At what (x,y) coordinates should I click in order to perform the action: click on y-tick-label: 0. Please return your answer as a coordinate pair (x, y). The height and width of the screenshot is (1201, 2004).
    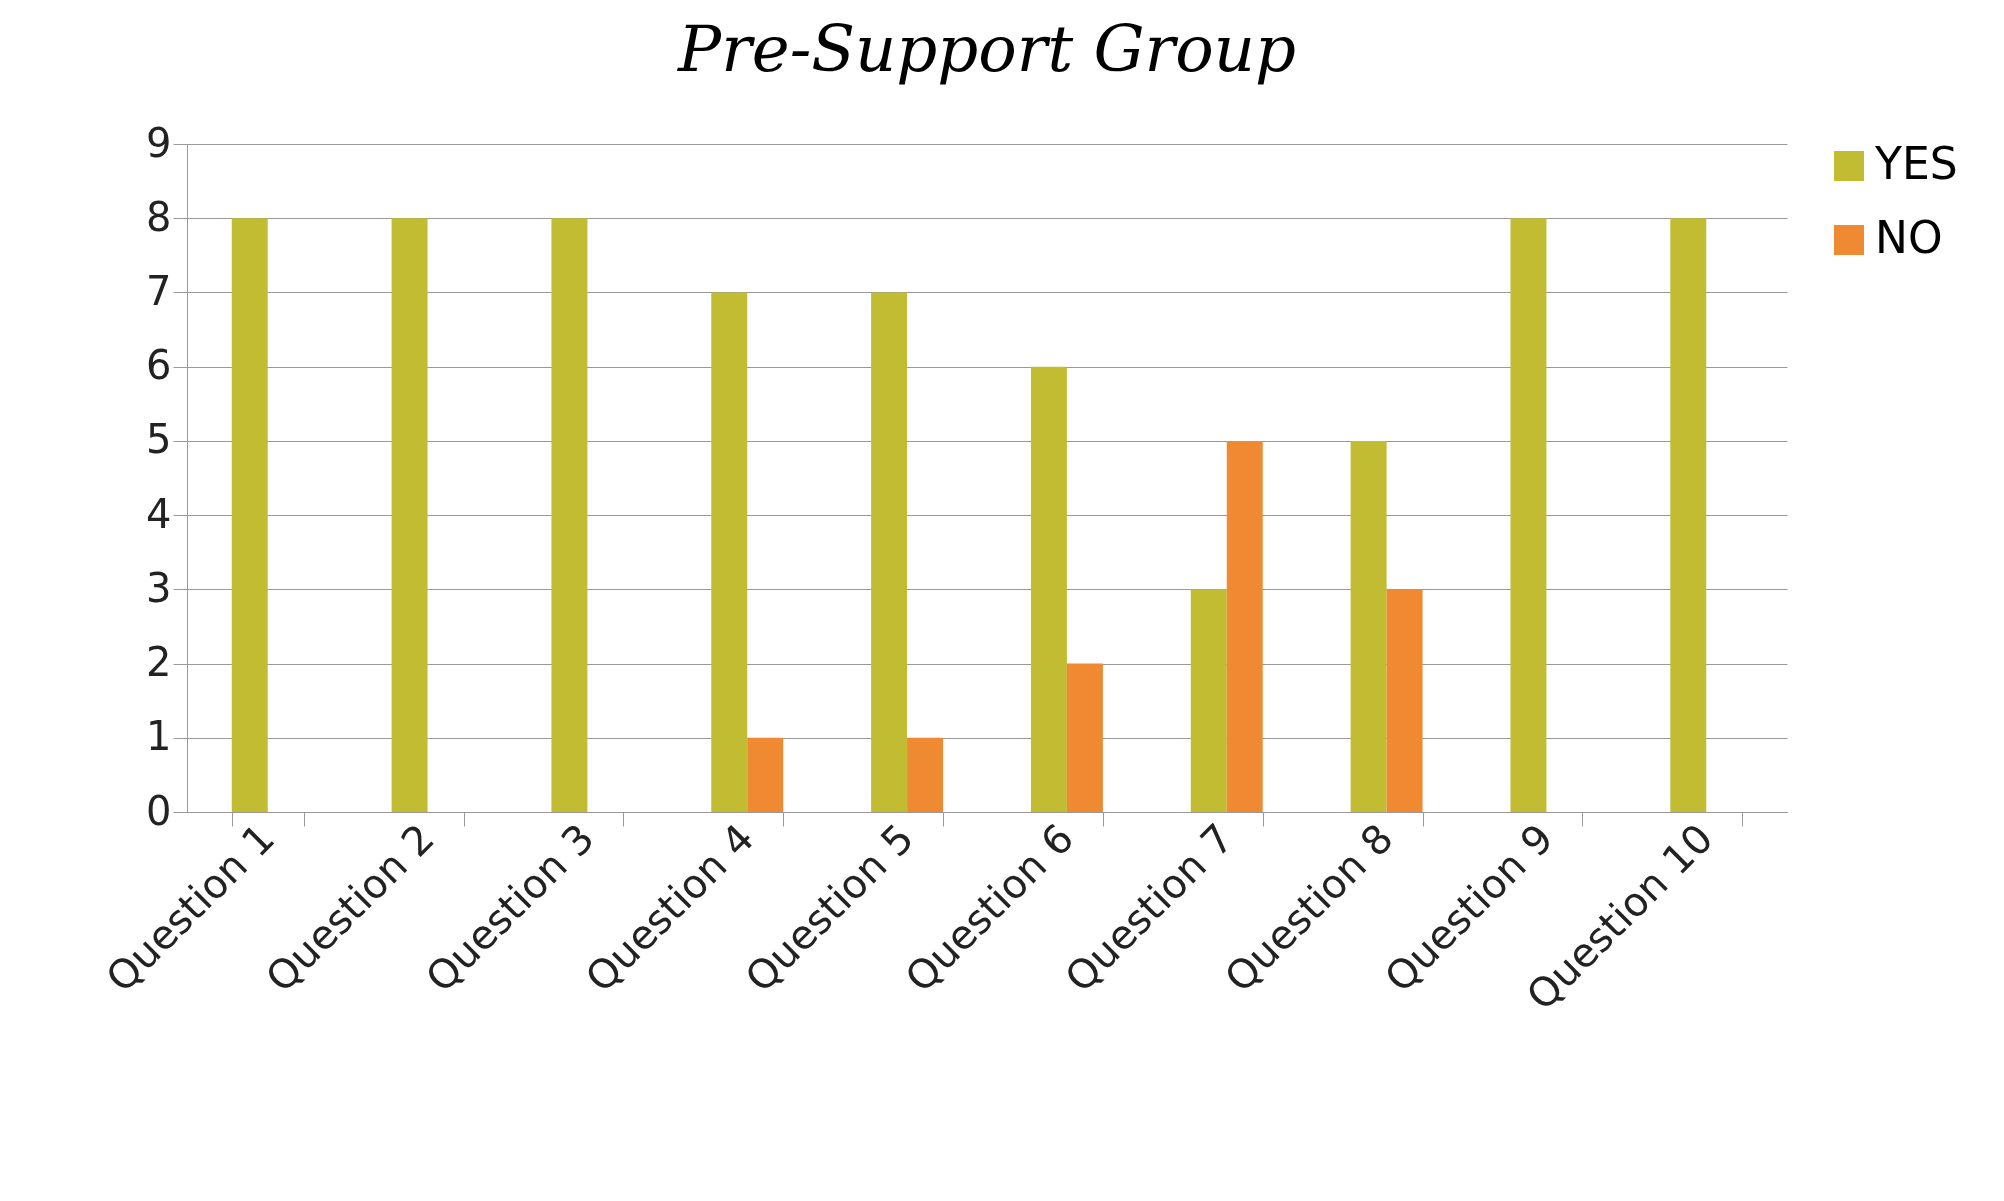
    Looking at the image, I should click on (159, 810).